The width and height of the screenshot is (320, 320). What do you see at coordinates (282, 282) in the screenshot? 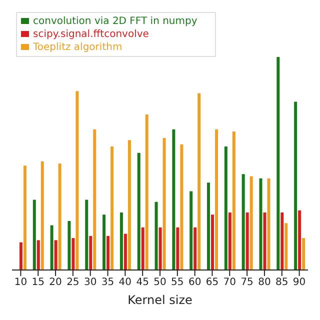
I see `x-tick-label: 85` at bounding box center [282, 282].